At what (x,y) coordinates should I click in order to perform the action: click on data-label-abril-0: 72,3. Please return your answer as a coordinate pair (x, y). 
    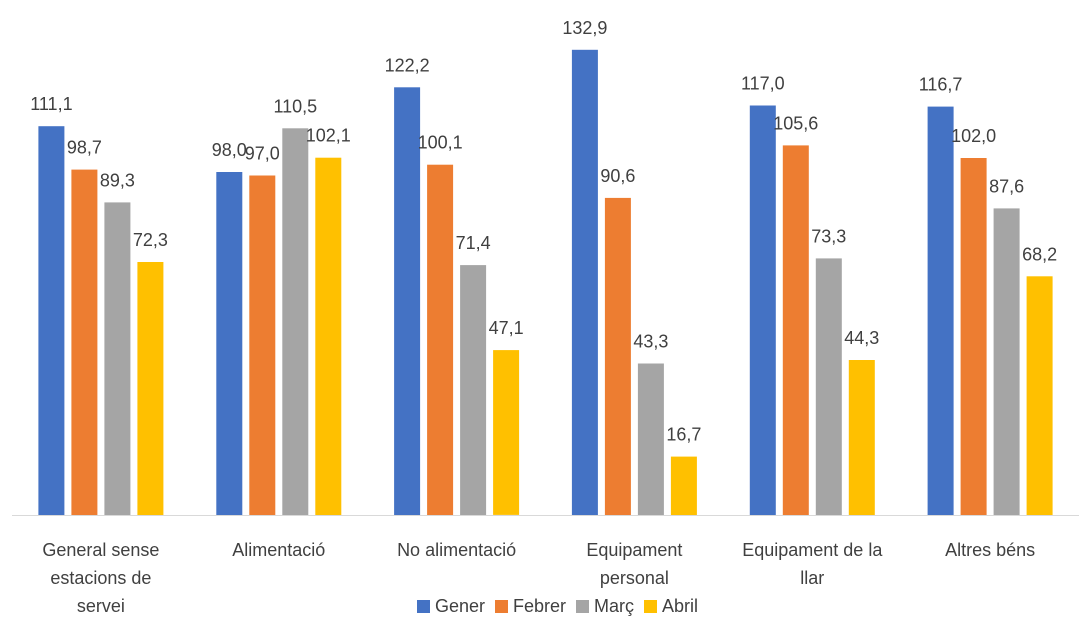
    Looking at the image, I should click on (150, 240).